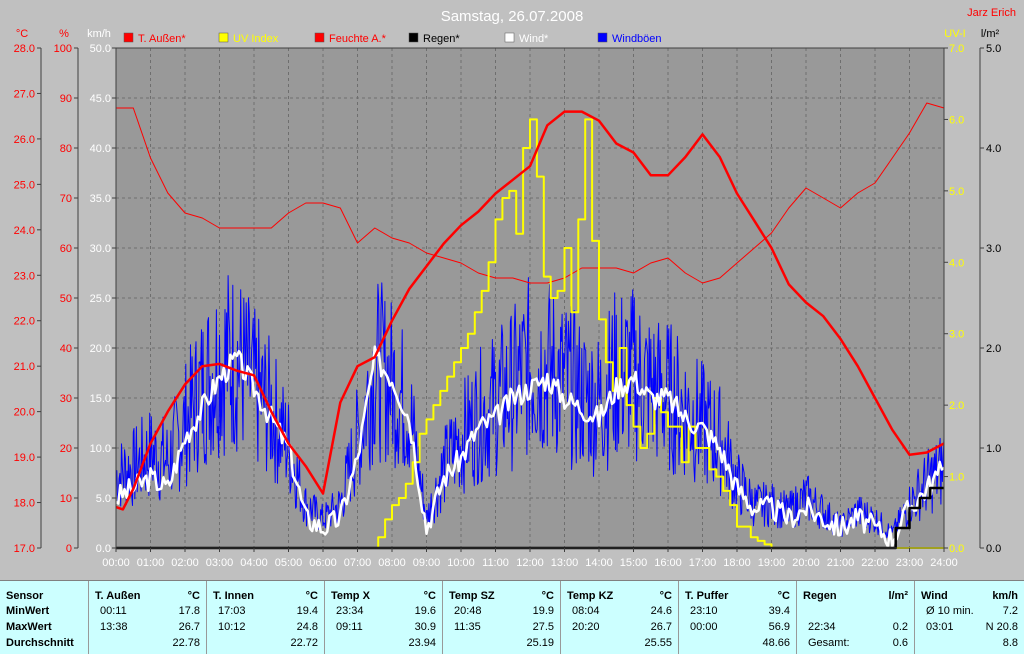  I want to click on axis-tick-label-uv: 7.0, so click(956, 49).